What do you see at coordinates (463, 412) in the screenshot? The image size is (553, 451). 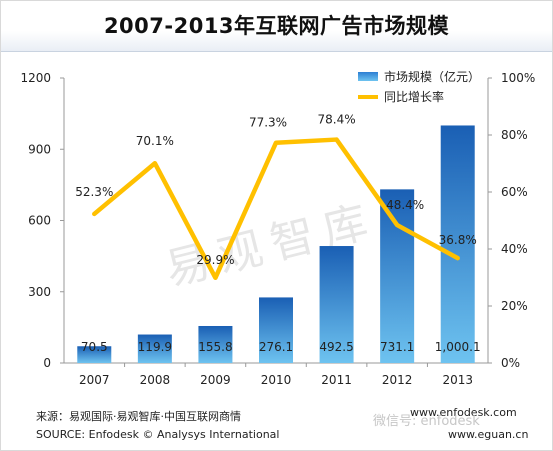 I see `url-enfodesk: www.enfodesk.com` at bounding box center [463, 412].